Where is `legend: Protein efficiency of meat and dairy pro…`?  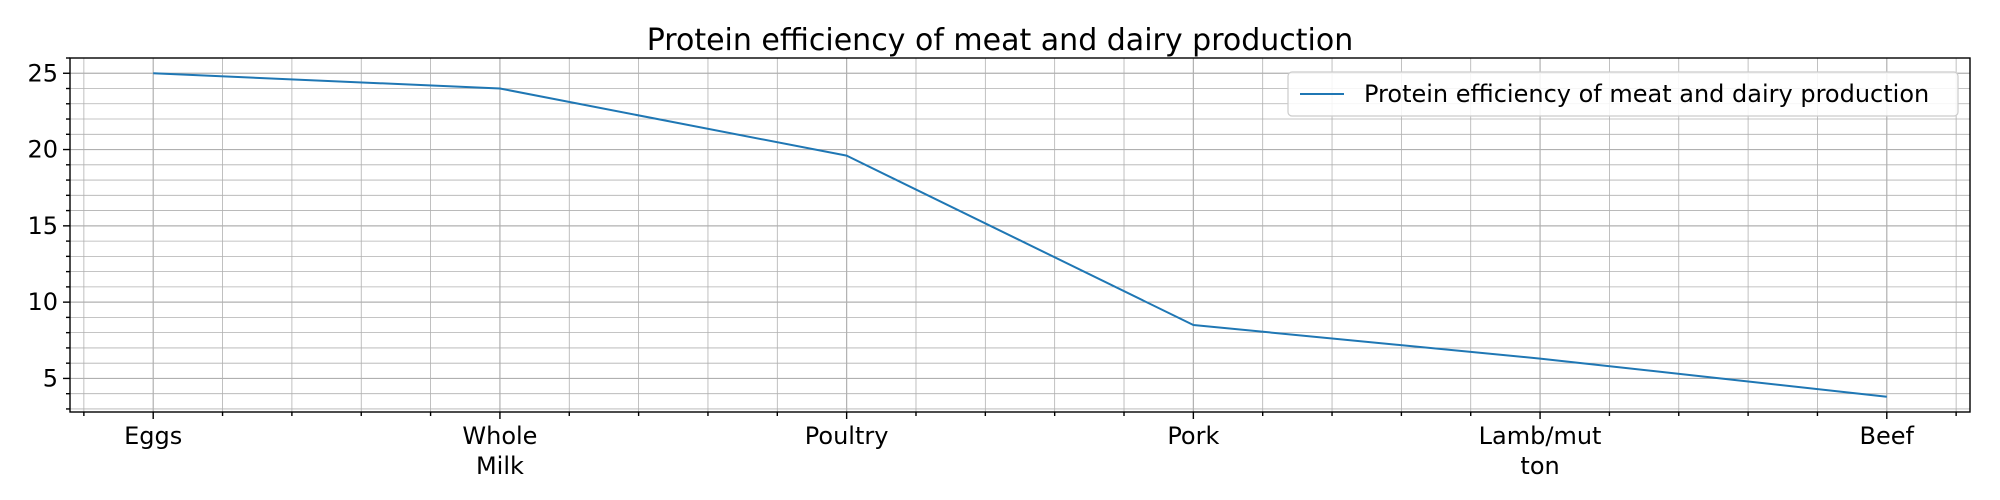 legend: Protein efficiency of meat and dairy pro… is located at coordinates (1623, 94).